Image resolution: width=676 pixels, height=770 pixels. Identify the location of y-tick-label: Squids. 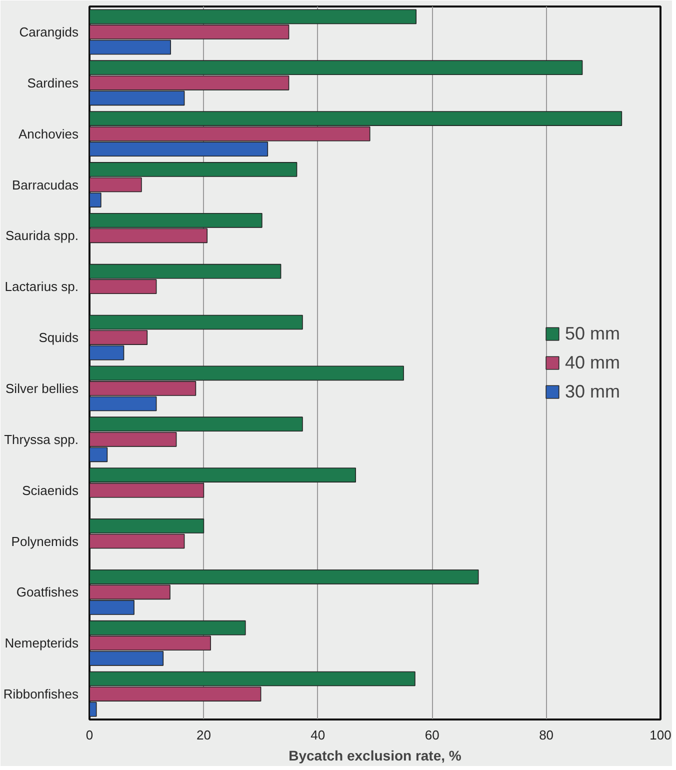
(58, 338).